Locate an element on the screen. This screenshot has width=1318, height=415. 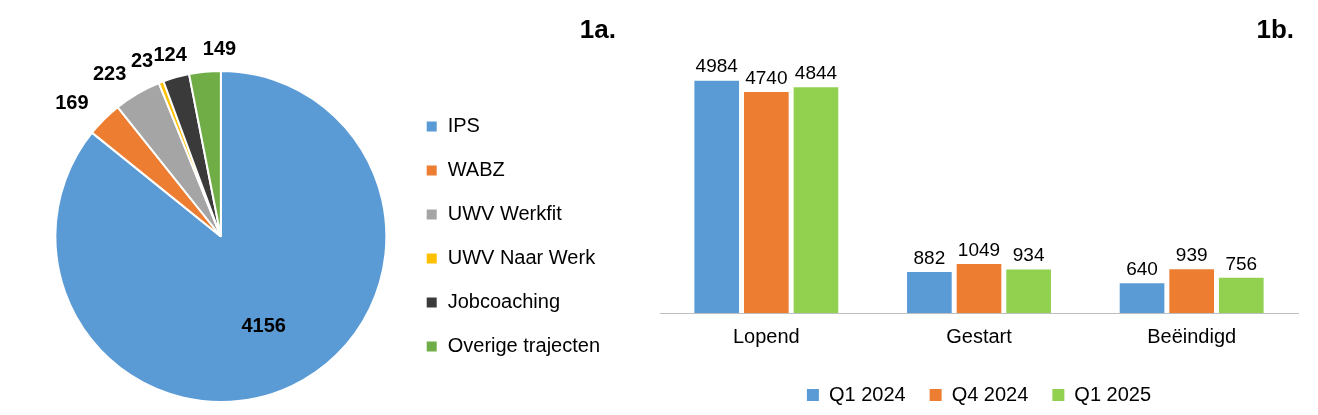
data-label: 4740 is located at coordinates (766, 77).